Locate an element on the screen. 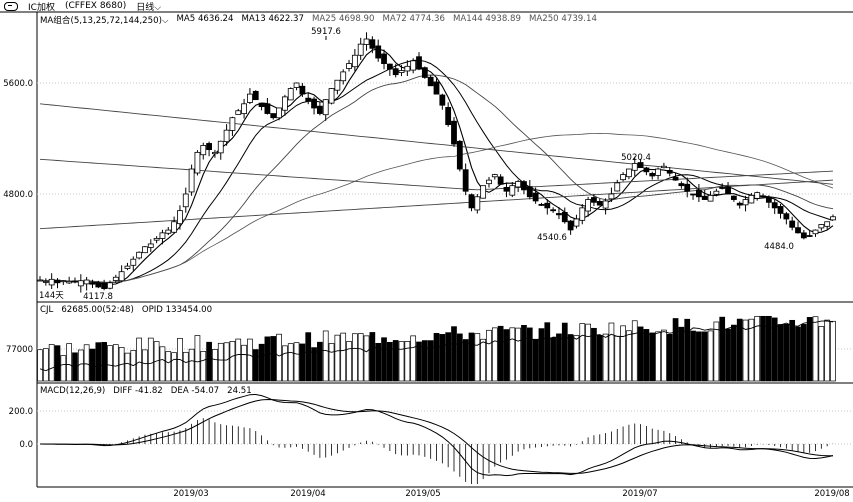  x-tick-2019-05: 2019/05 is located at coordinates (422, 494).